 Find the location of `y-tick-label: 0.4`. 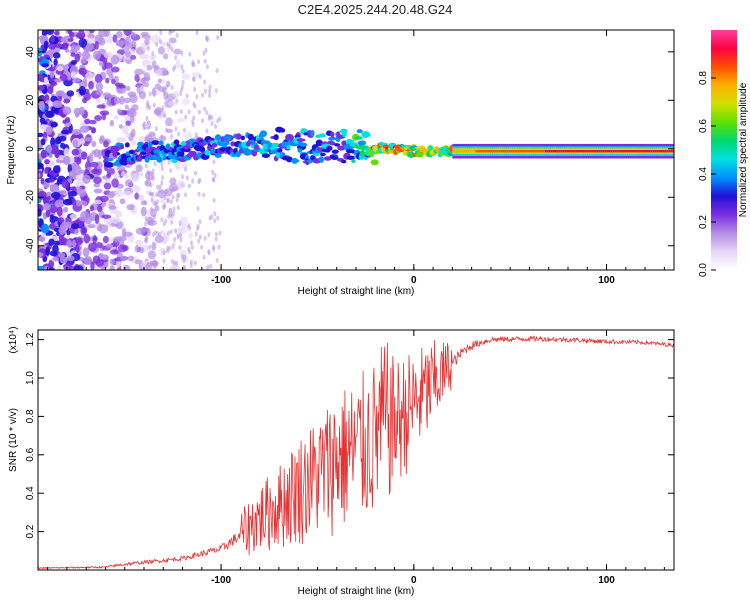

y-tick-label: 0.4 is located at coordinates (30, 493).